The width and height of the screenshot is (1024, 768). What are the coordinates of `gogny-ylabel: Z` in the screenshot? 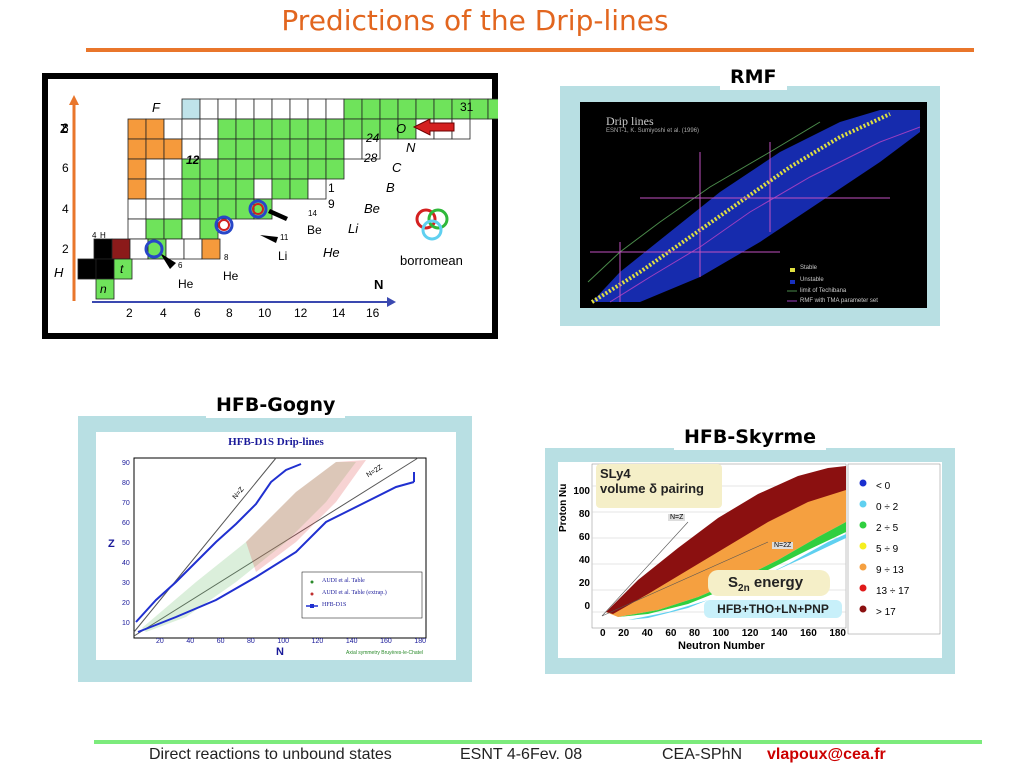 It's located at (111, 544).